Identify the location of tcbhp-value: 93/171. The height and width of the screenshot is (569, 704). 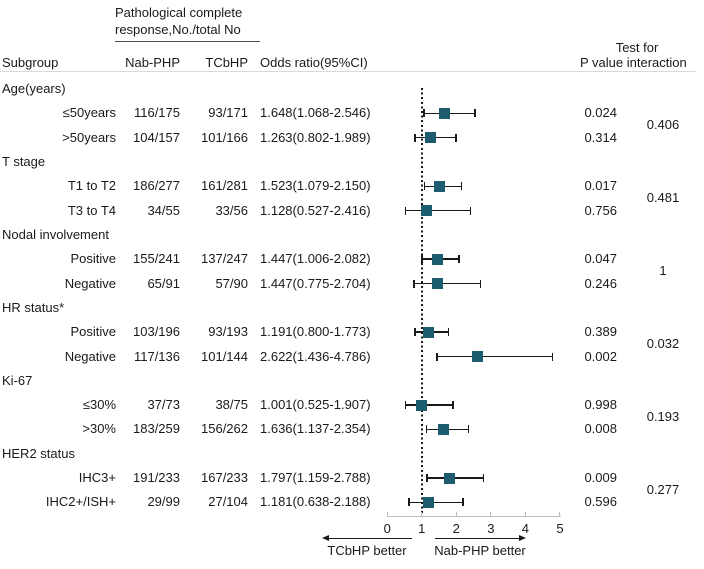
(228, 113).